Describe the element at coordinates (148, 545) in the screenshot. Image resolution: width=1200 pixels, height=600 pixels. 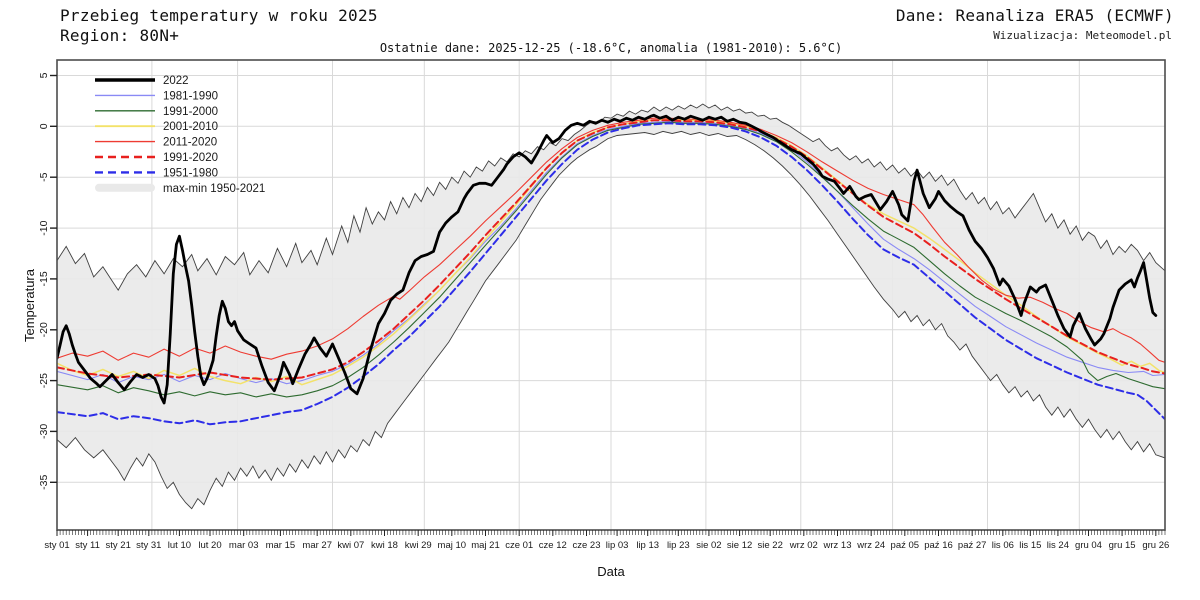
I see `x-tick-label: sty 31` at that location.